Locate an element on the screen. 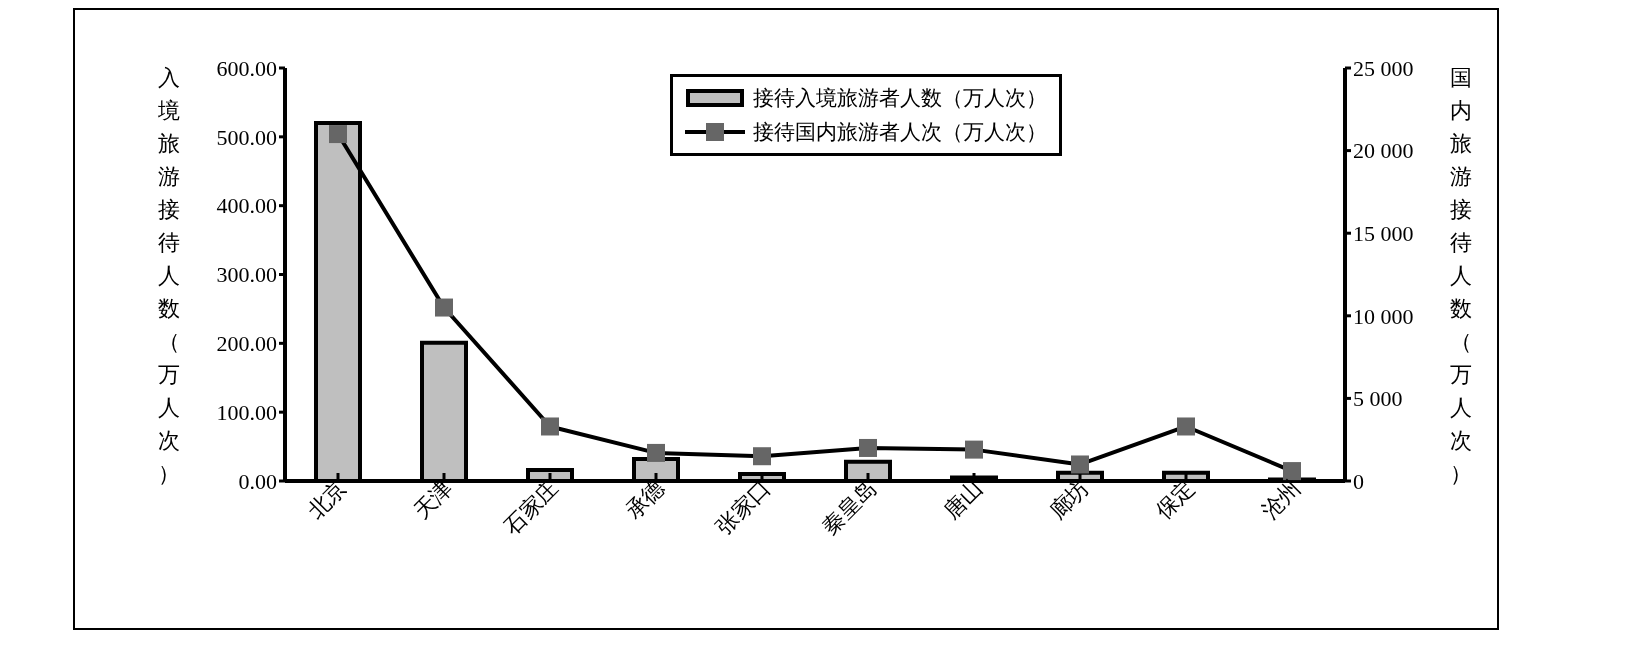 This screenshot has height=648, width=1645. y-tick-label: 300.00 is located at coordinates (246, 275).